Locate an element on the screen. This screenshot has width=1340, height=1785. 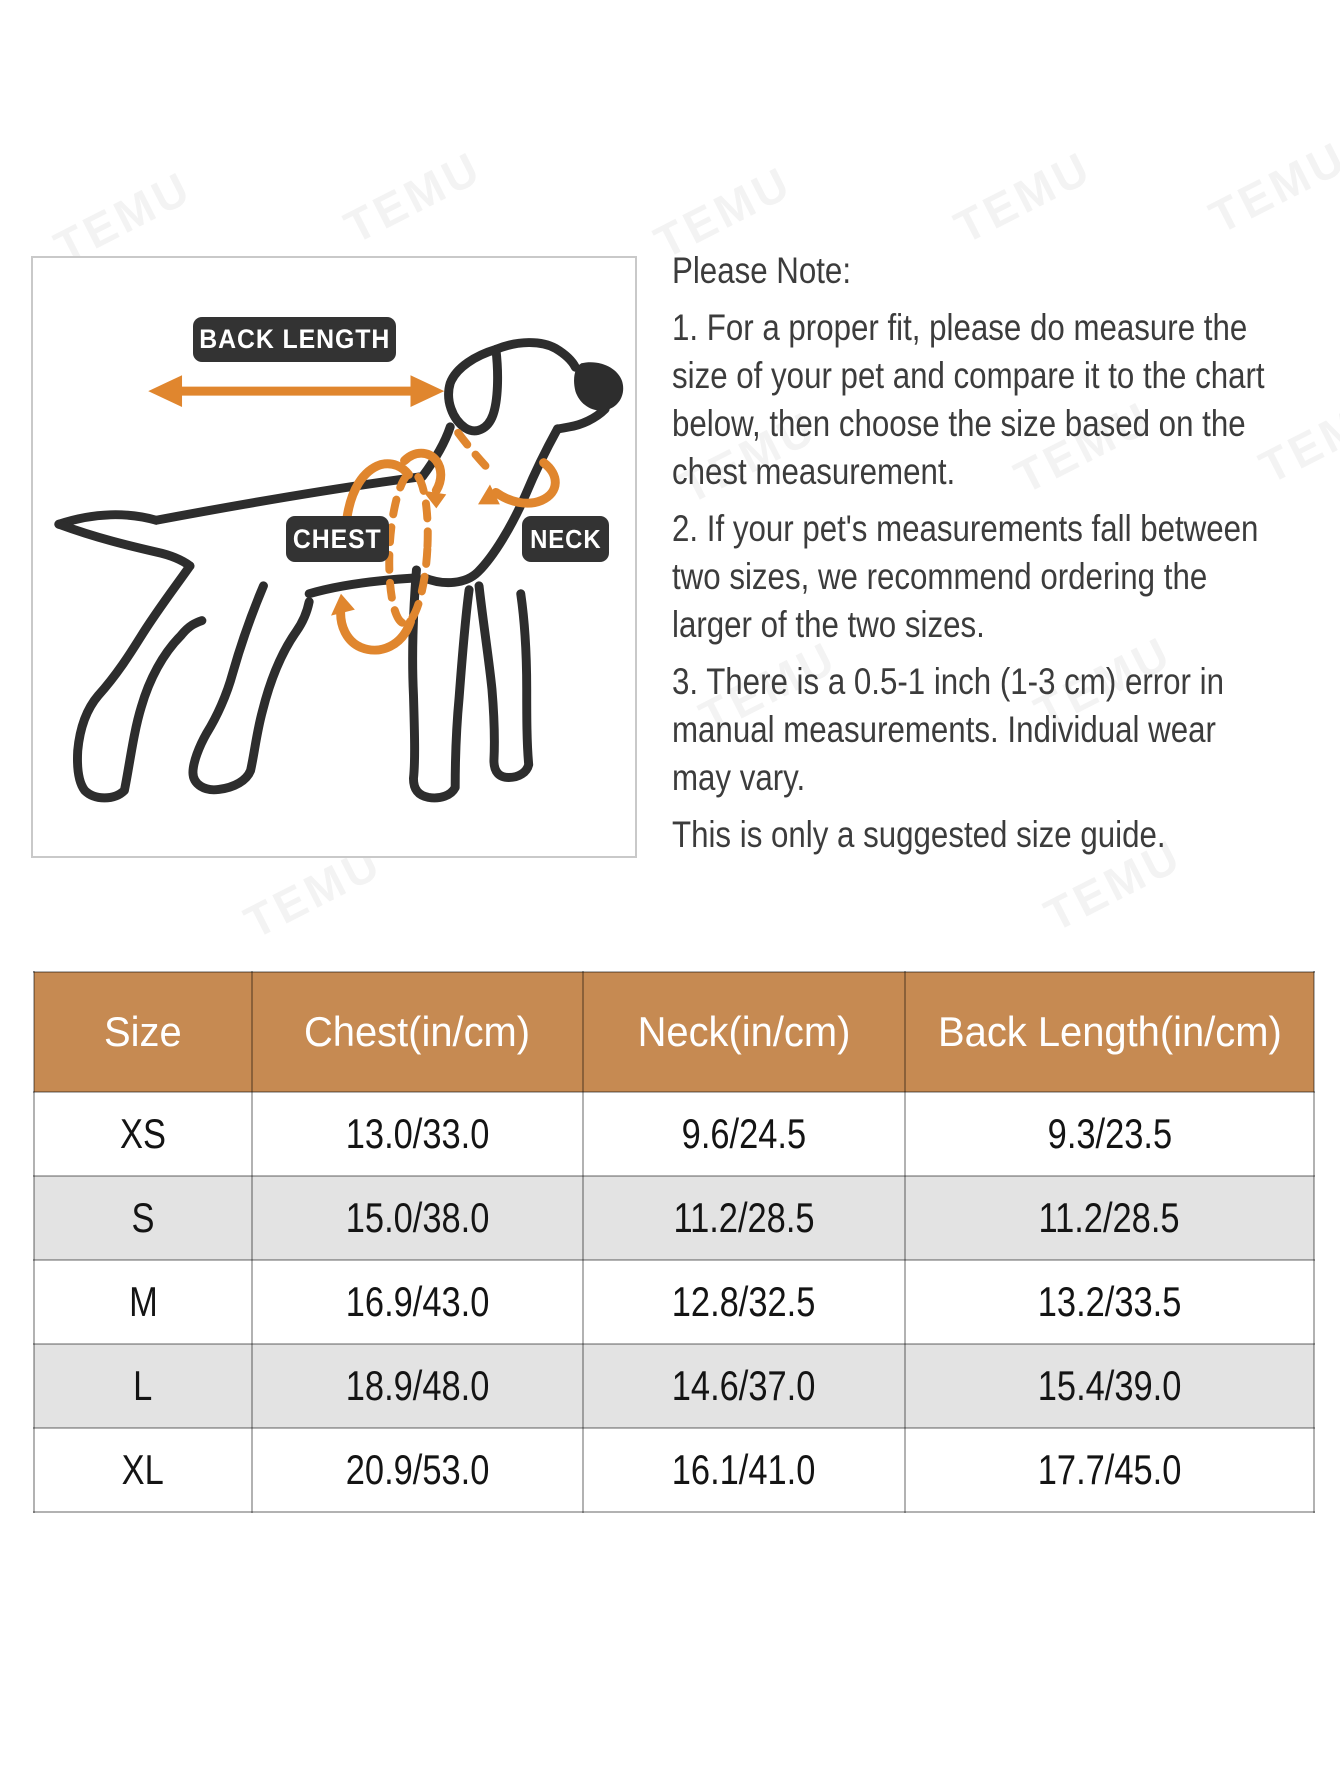
cell-value: 16.1/41.0 is located at coordinates (744, 1469).